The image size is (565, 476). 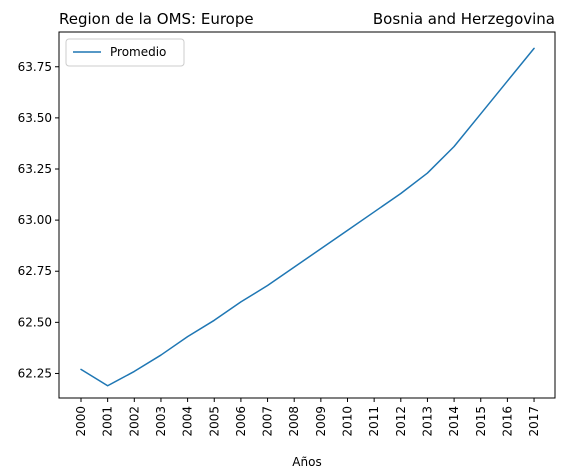 What do you see at coordinates (35, 220) in the screenshot?
I see `y-tick-label: 63.00` at bounding box center [35, 220].